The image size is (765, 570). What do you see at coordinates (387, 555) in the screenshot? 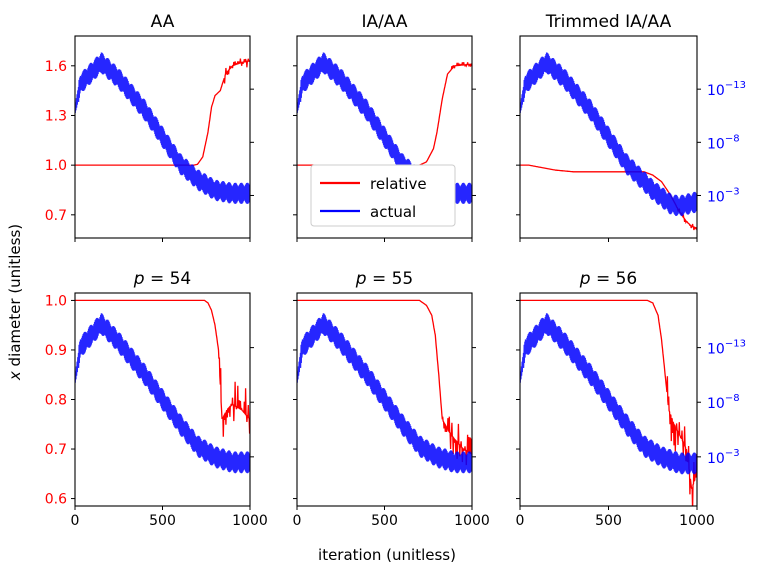
I see `x-axis-label: iteration (unitless)` at bounding box center [387, 555].